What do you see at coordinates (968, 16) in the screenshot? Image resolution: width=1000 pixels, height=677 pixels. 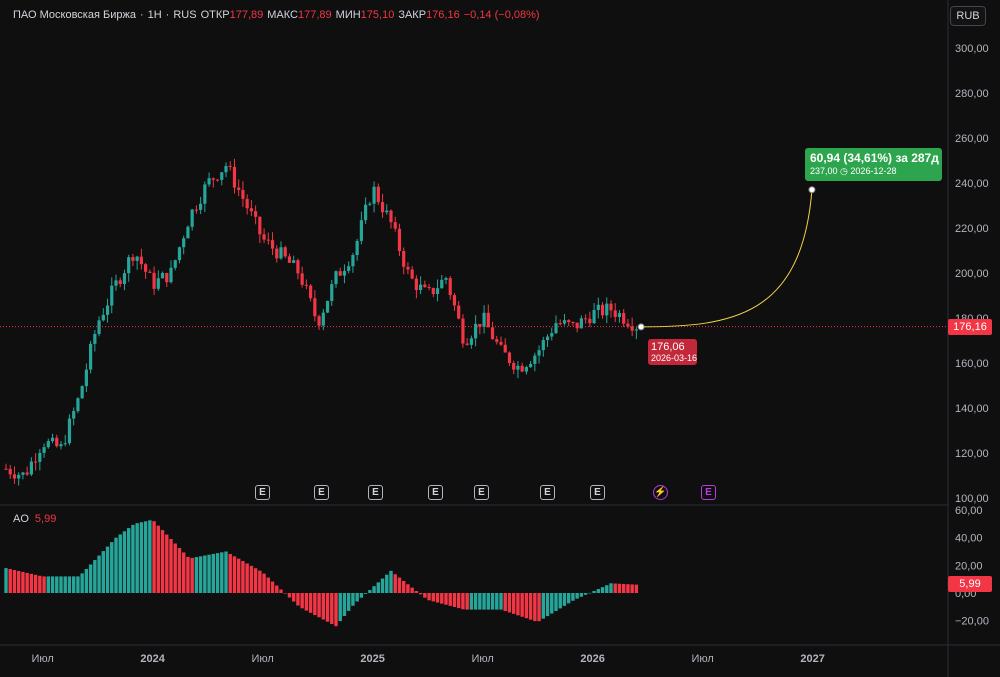 I see `currency-button: RUB` at bounding box center [968, 16].